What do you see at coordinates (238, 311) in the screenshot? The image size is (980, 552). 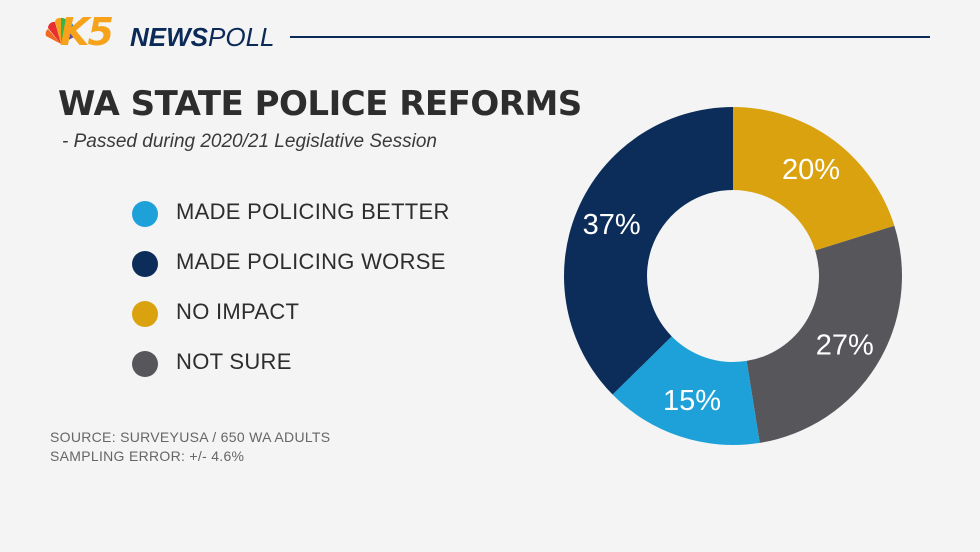 I see `legend-label: NO IMPACT` at bounding box center [238, 311].